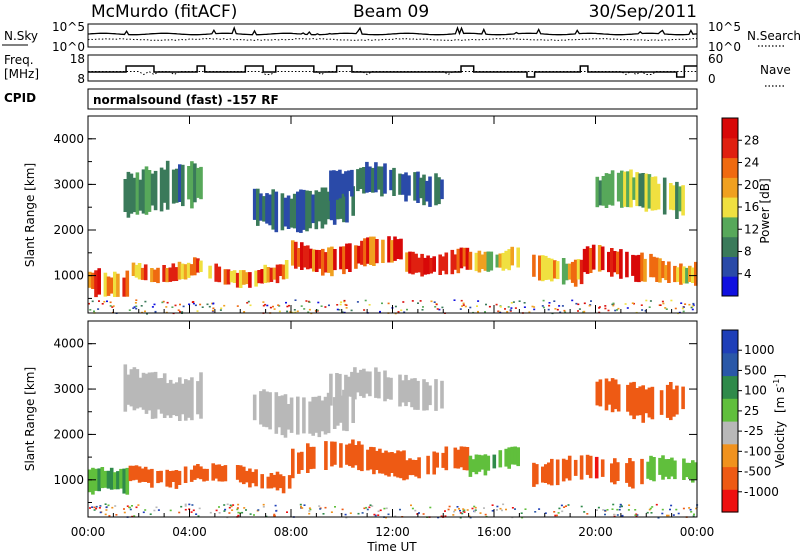 The height and width of the screenshot is (554, 800). I want to click on power-ylabel: Slant Range [km], so click(30, 215).